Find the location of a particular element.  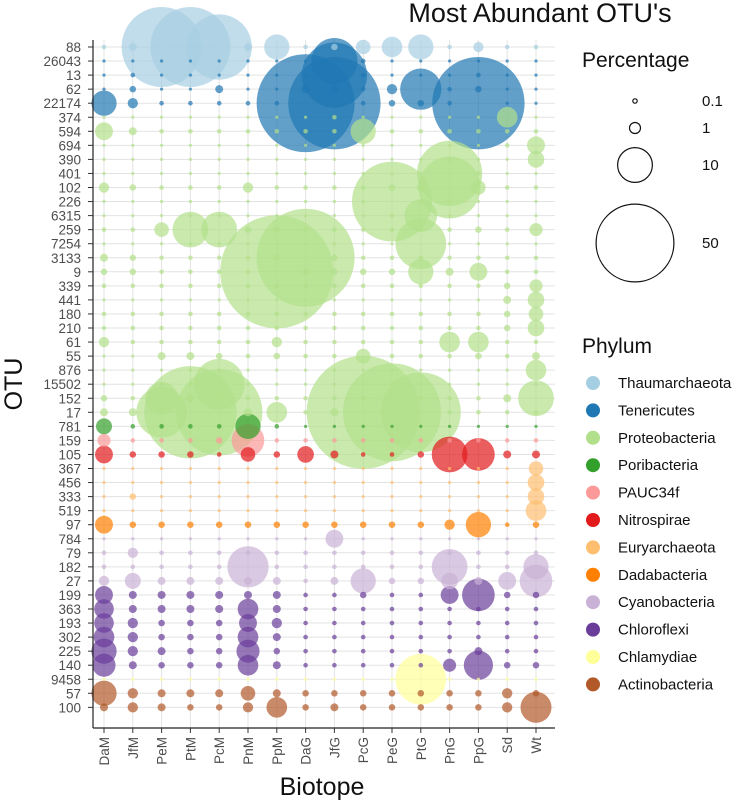

y-tick-label: 7254 is located at coordinates (66, 244).